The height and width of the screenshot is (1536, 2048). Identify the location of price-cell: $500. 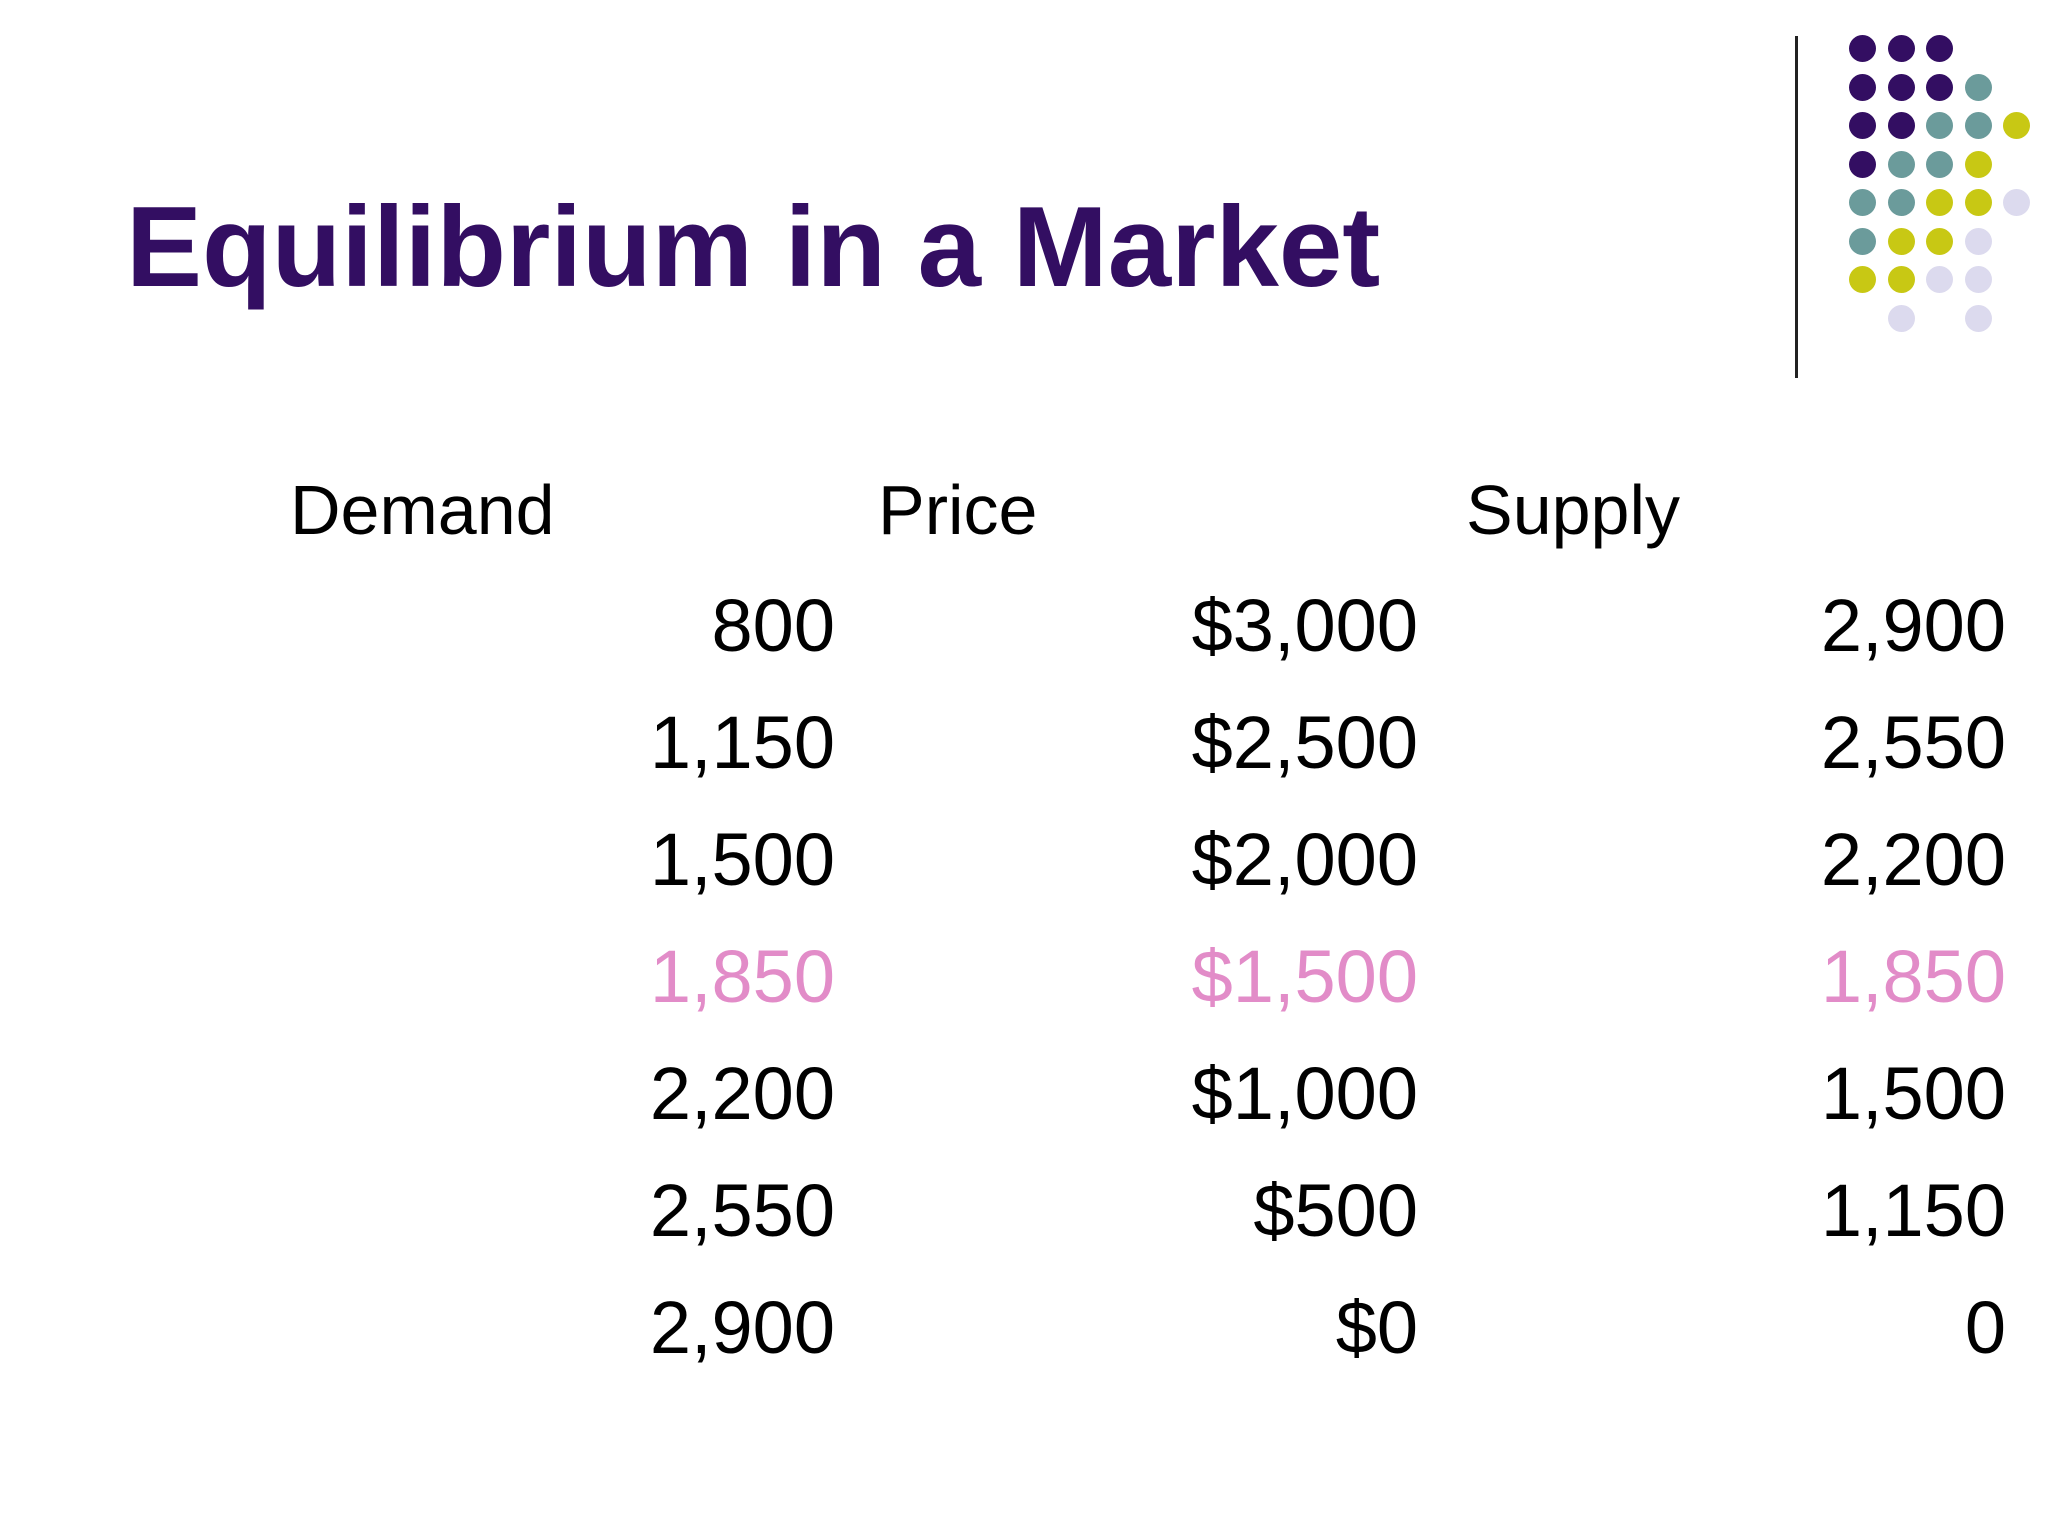
(1335, 1210).